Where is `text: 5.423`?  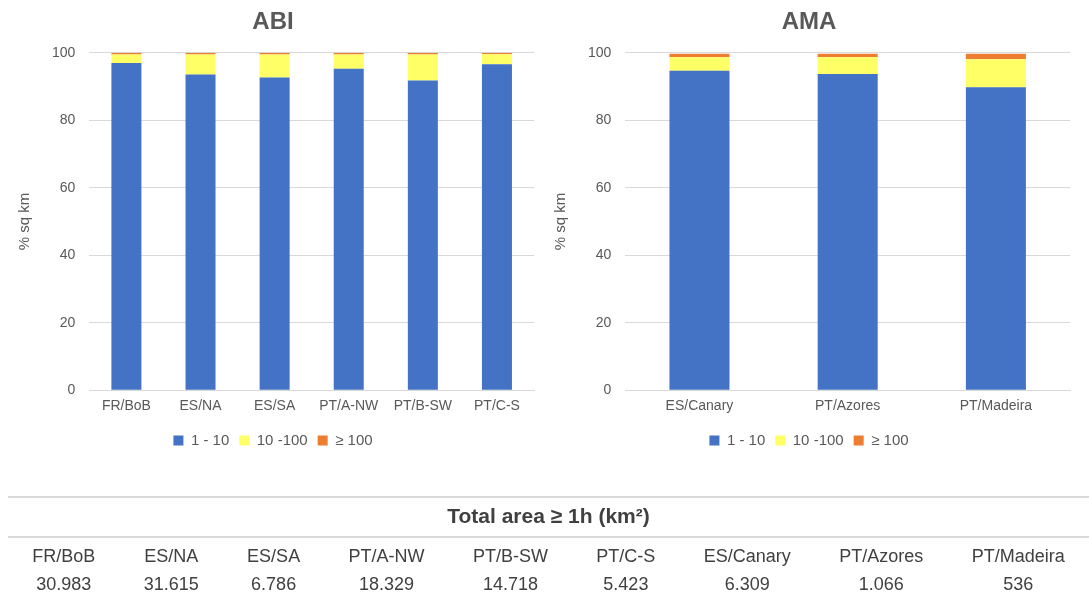 text: 5.423 is located at coordinates (626, 584).